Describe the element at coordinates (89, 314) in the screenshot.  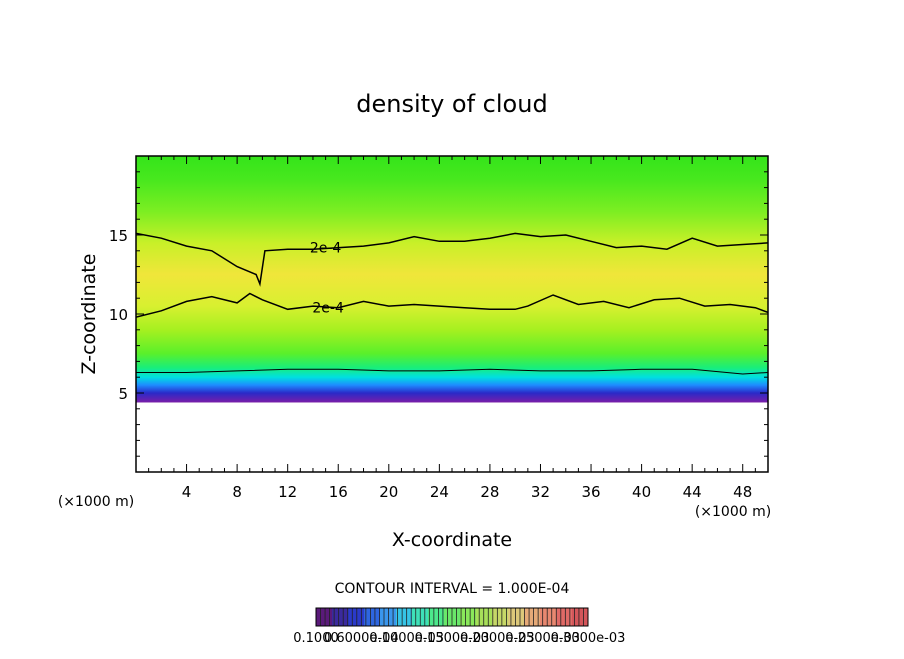
I see `y-axis-label: Z-coordinate` at that location.